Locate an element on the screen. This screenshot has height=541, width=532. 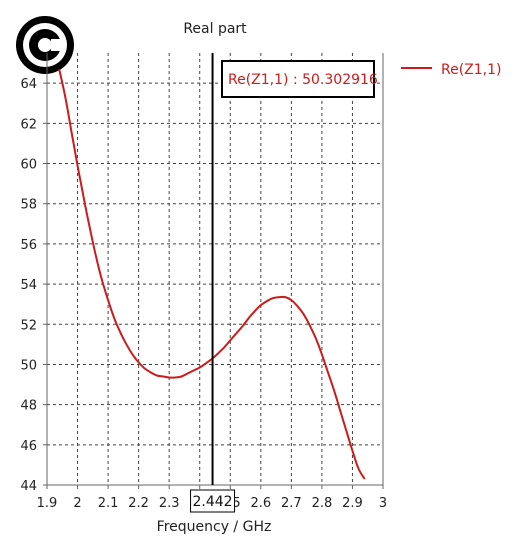
x-tick-label: 2.1 is located at coordinates (108, 503).